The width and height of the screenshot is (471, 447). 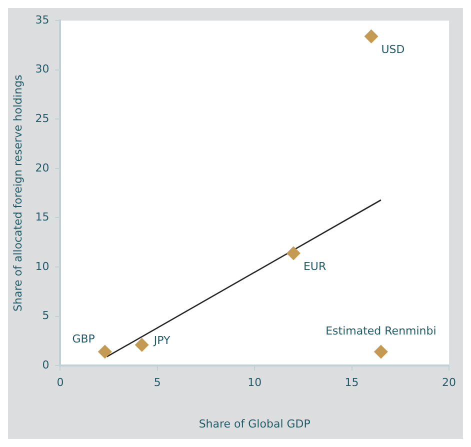 I want to click on x-tick-label: 20, so click(x=449, y=383).